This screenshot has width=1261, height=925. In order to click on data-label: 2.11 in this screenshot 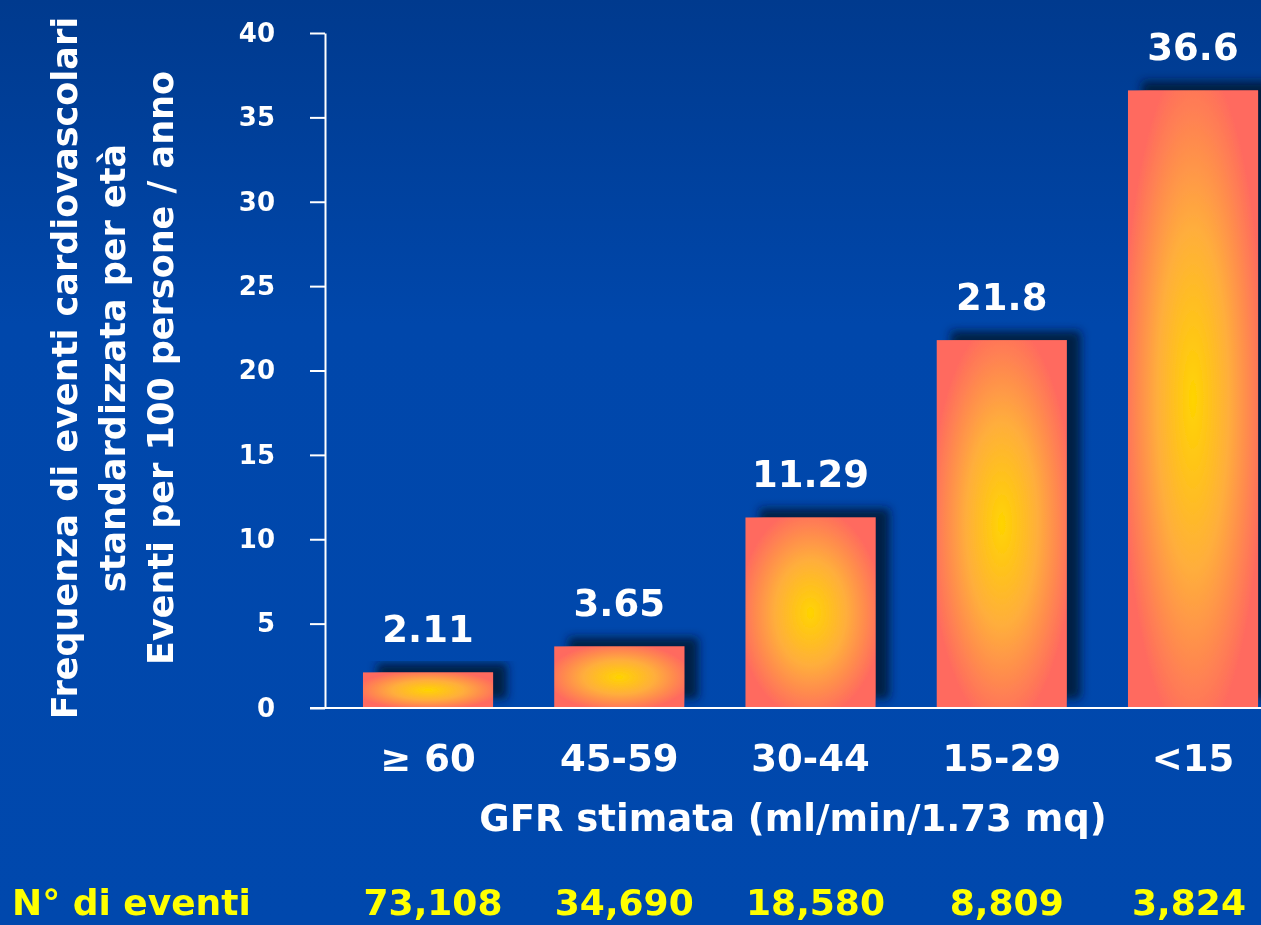, I will do `click(428, 630)`.